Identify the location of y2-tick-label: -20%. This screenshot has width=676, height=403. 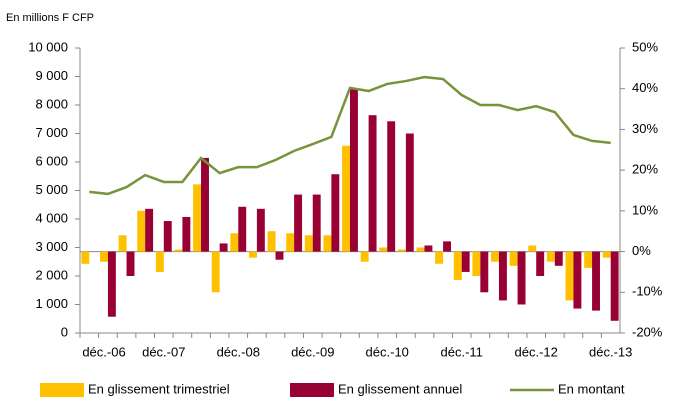
(647, 331).